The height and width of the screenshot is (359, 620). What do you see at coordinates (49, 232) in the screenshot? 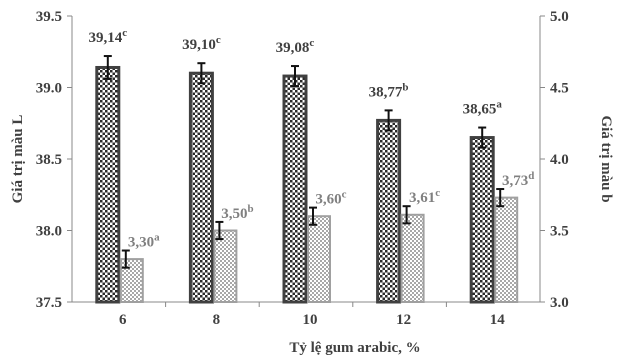
I see `y-tick-label: 38.0` at bounding box center [49, 232].